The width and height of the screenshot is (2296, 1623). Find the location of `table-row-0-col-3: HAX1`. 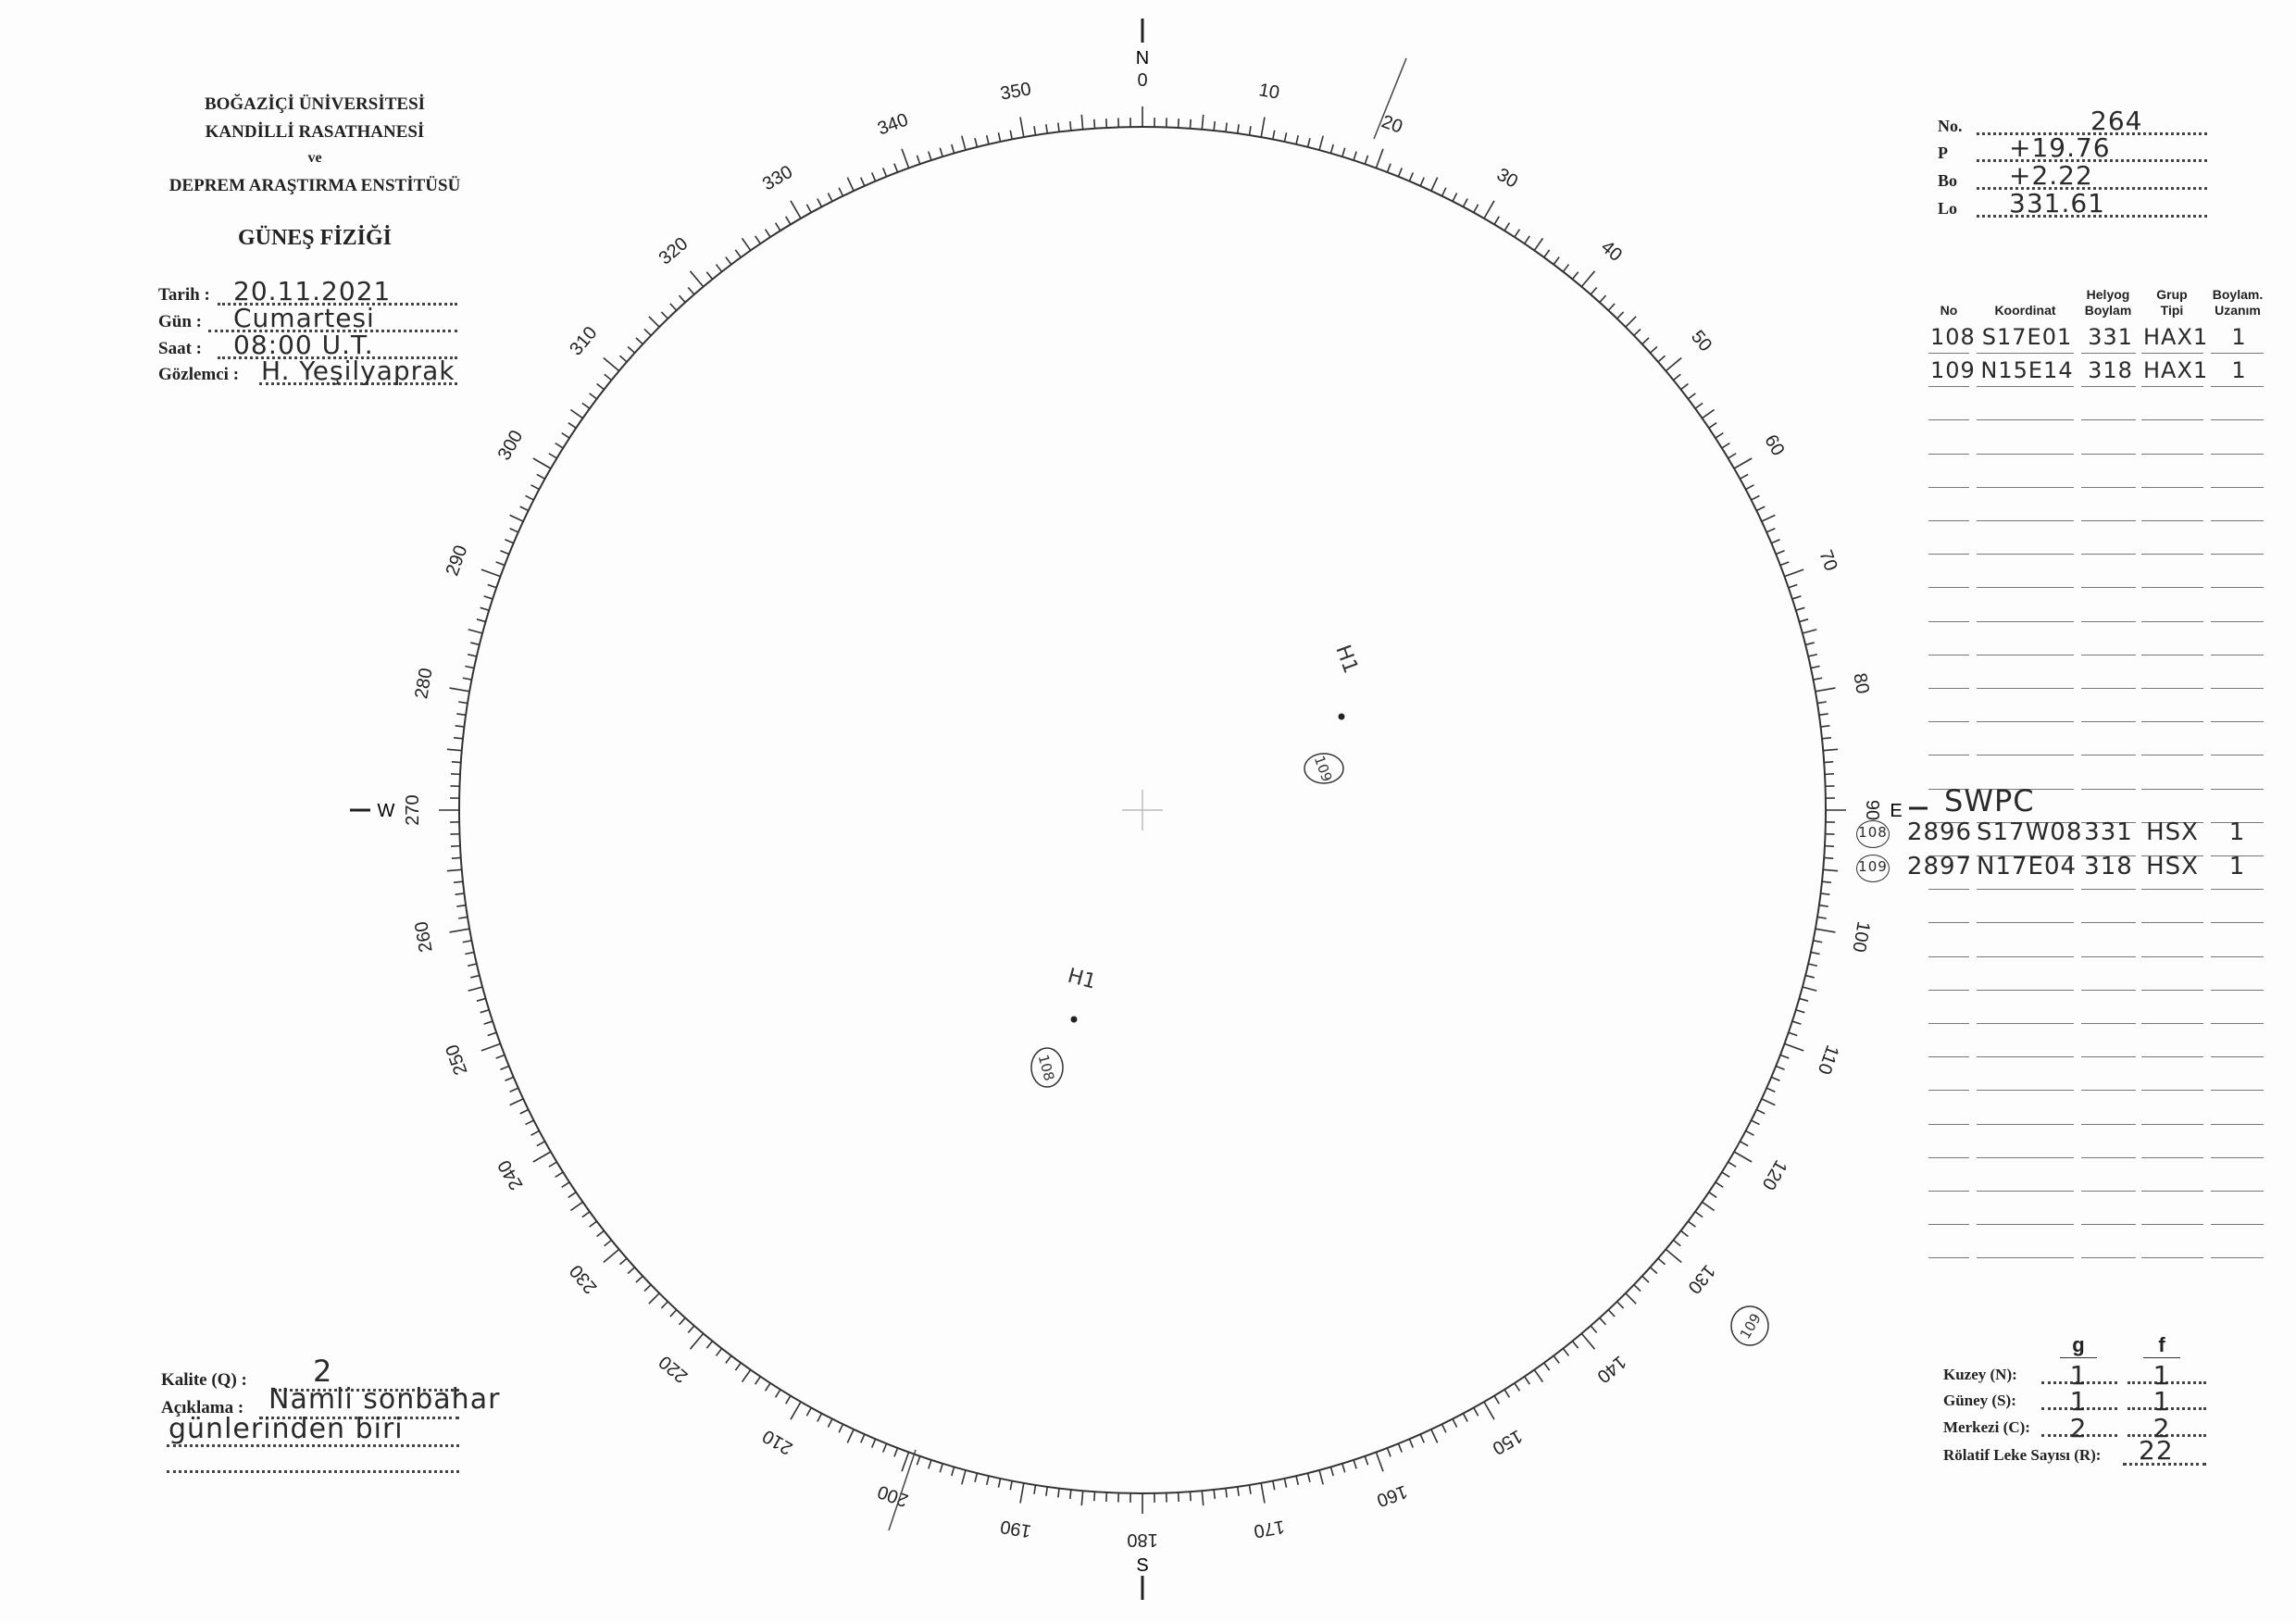

table-row-0-col-3: HAX1 is located at coordinates (2176, 337).